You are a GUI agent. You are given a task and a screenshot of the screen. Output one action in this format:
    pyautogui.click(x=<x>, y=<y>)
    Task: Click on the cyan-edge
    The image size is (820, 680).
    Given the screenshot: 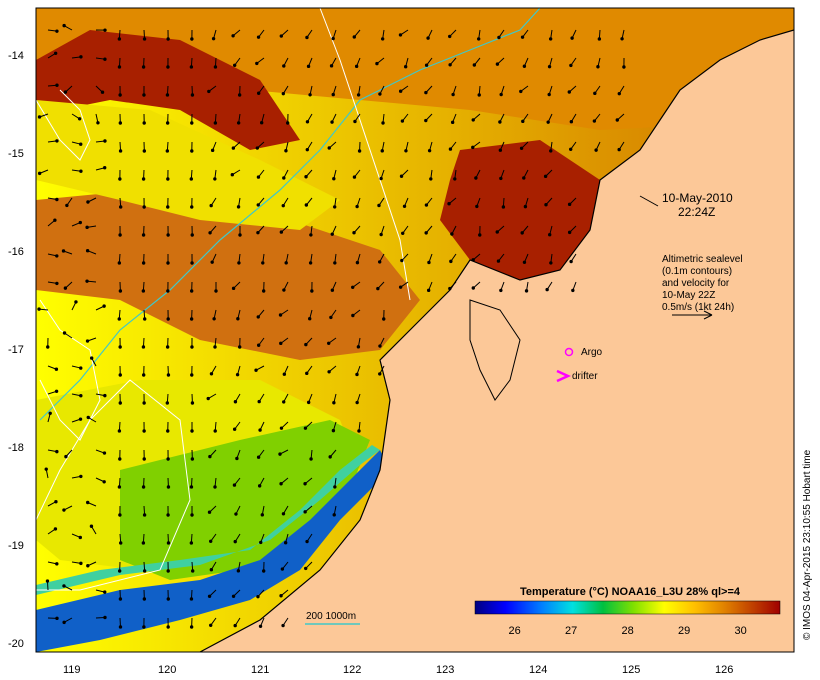 What is the action you would take?
    pyautogui.click(x=208, y=520)
    